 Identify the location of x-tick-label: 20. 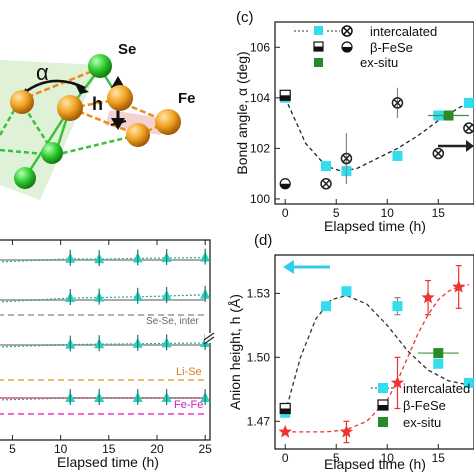
(157, 449).